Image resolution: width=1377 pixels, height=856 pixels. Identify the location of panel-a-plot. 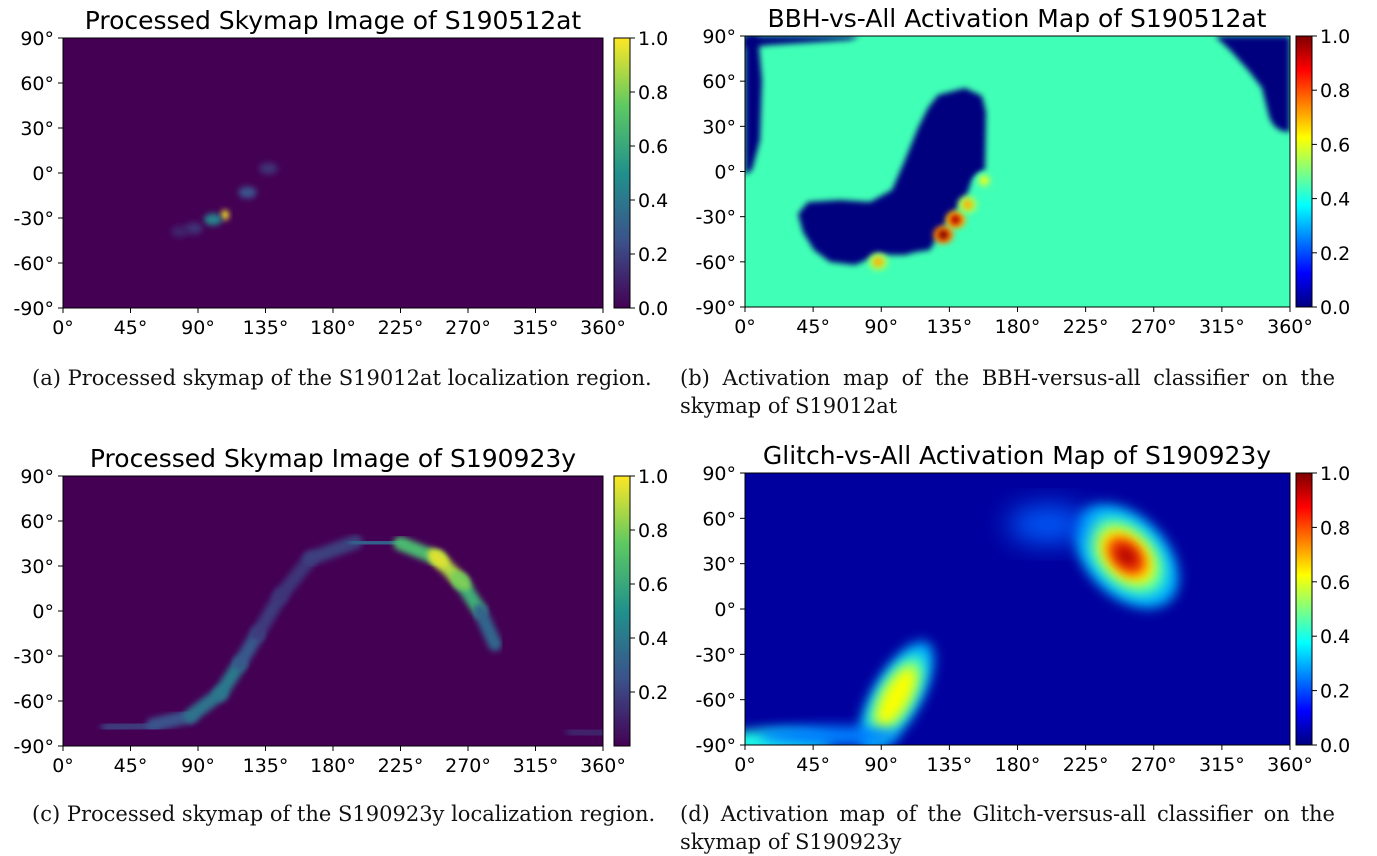
(333, 173).